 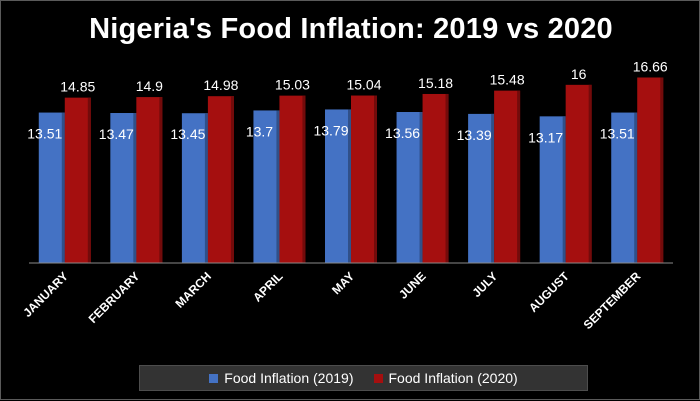 What do you see at coordinates (612, 300) in the screenshot?
I see `x-tick-label-september: SEPTEMBER` at bounding box center [612, 300].